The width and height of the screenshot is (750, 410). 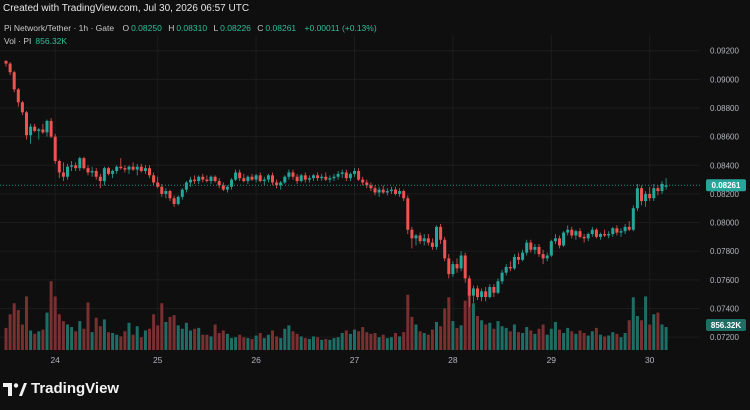 I want to click on x-tick-label: 29, so click(x=552, y=360).